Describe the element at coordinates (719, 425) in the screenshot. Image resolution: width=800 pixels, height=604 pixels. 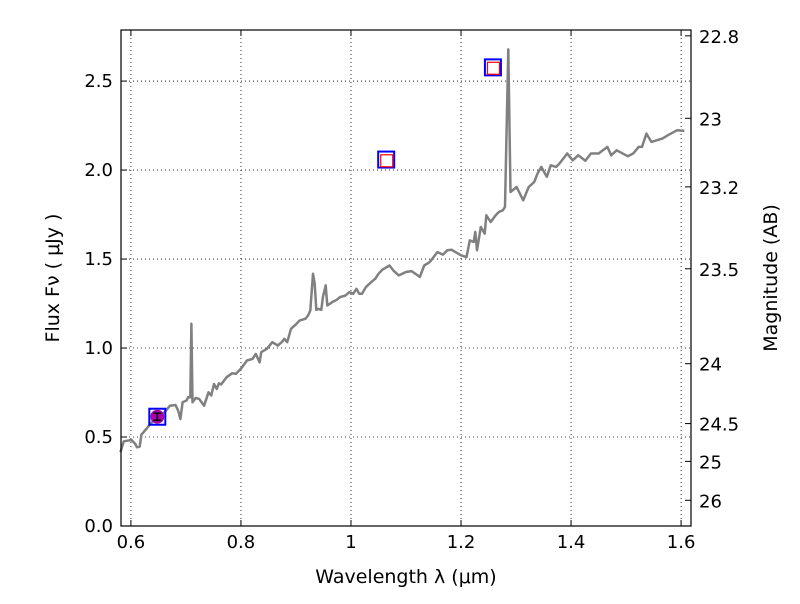
I see `y2-tick-label: 24.5` at that location.